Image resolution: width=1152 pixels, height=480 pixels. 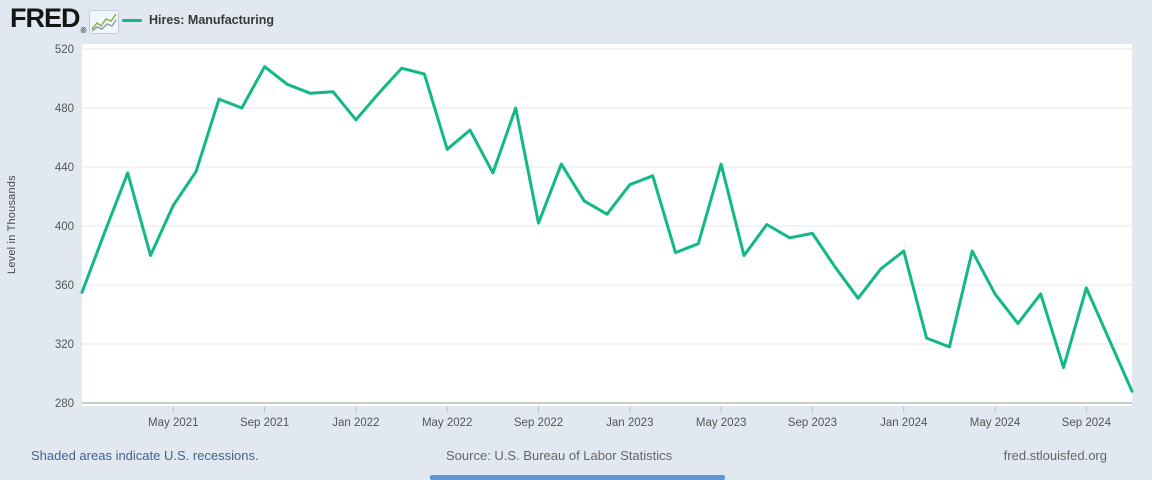 What do you see at coordinates (12, 225) in the screenshot?
I see `y-axis-title: Level in Thousands` at bounding box center [12, 225].